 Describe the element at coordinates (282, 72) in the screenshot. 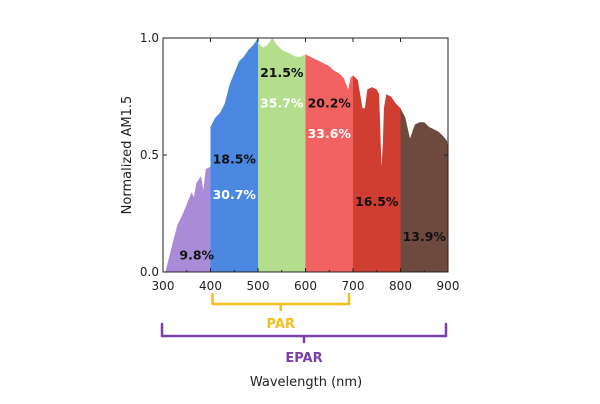

I see `epar-percent-label: 21.5%` at that location.